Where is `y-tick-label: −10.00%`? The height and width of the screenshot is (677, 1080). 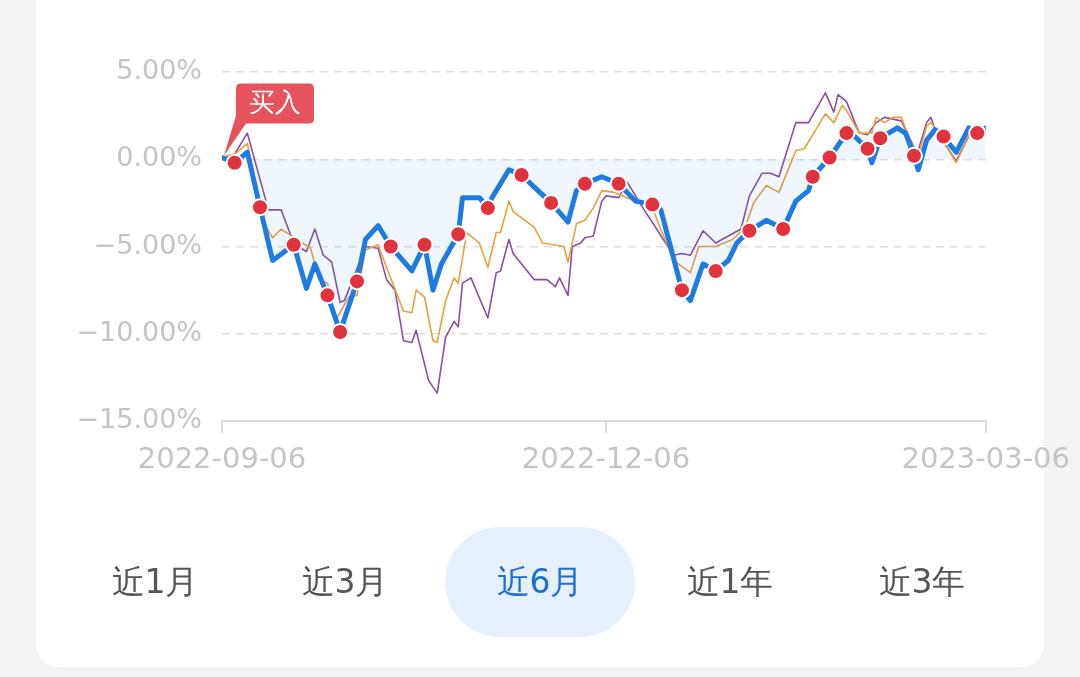
y-tick-label: −10.00% is located at coordinates (139, 331).